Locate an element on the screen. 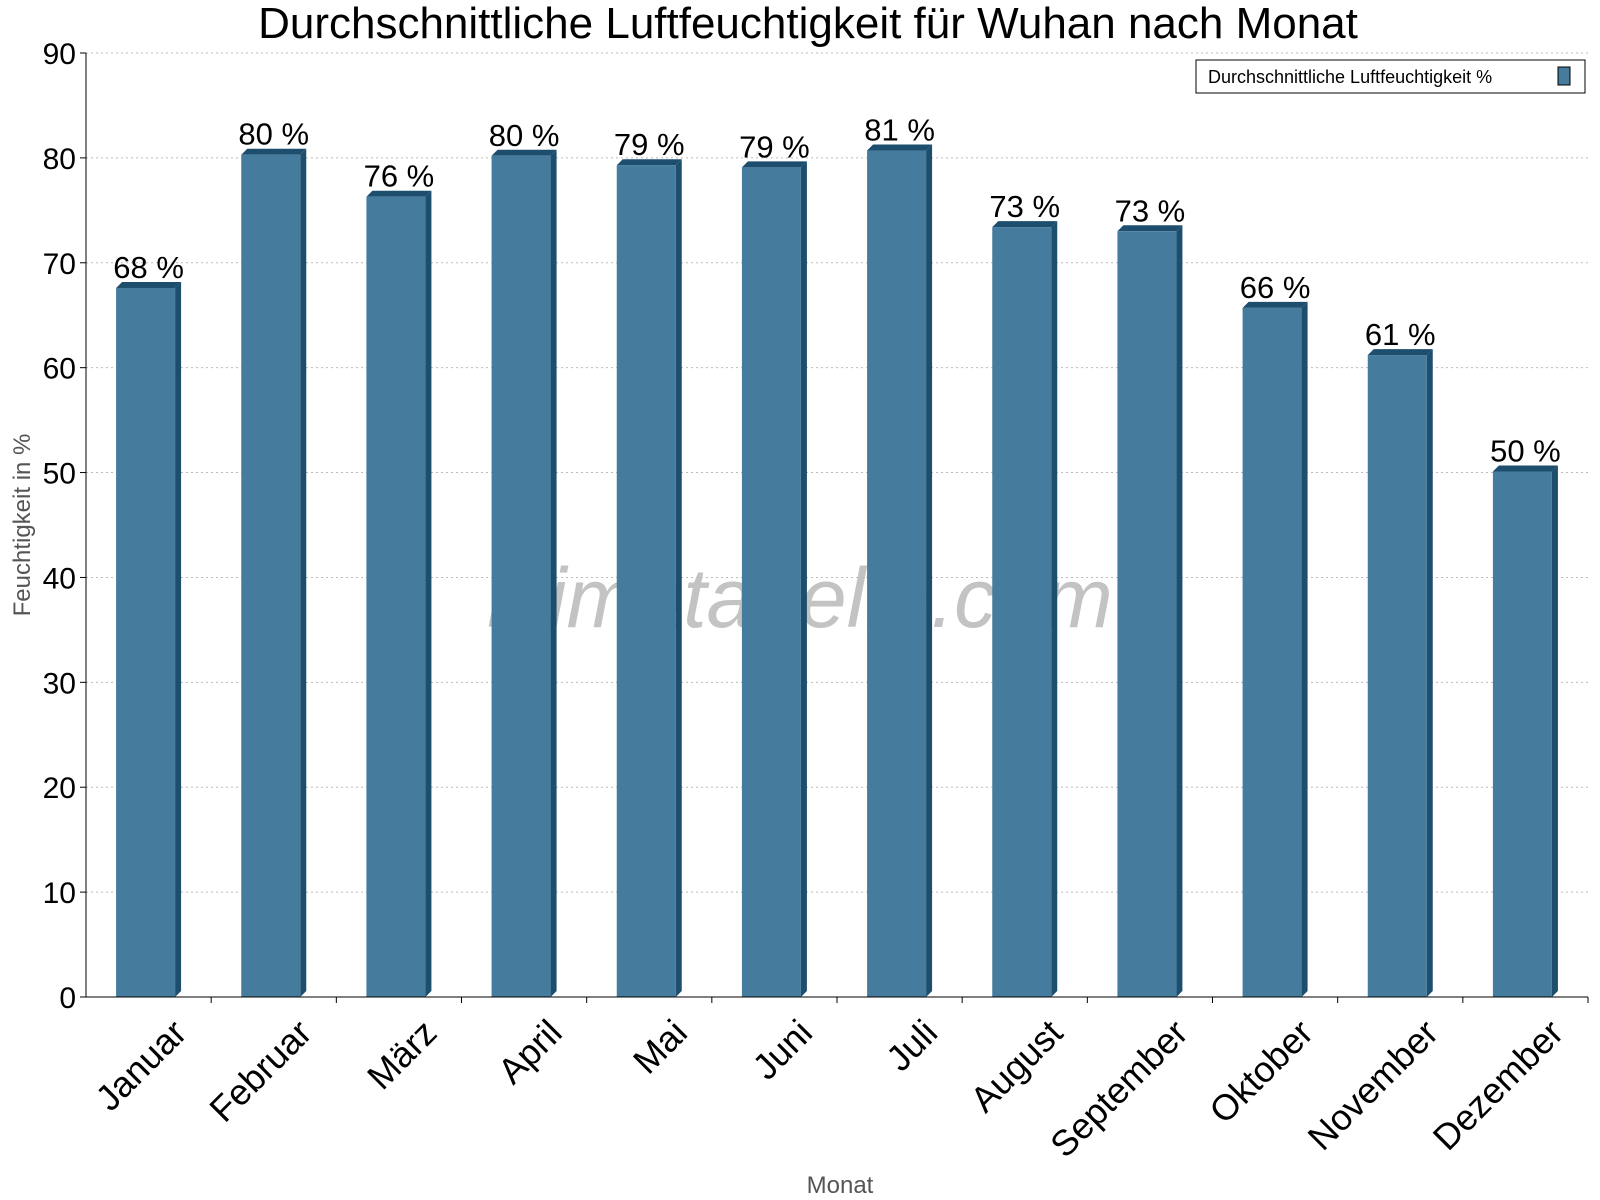 The height and width of the screenshot is (1200, 1600). bar-group: 50 % is located at coordinates (1525, 715).